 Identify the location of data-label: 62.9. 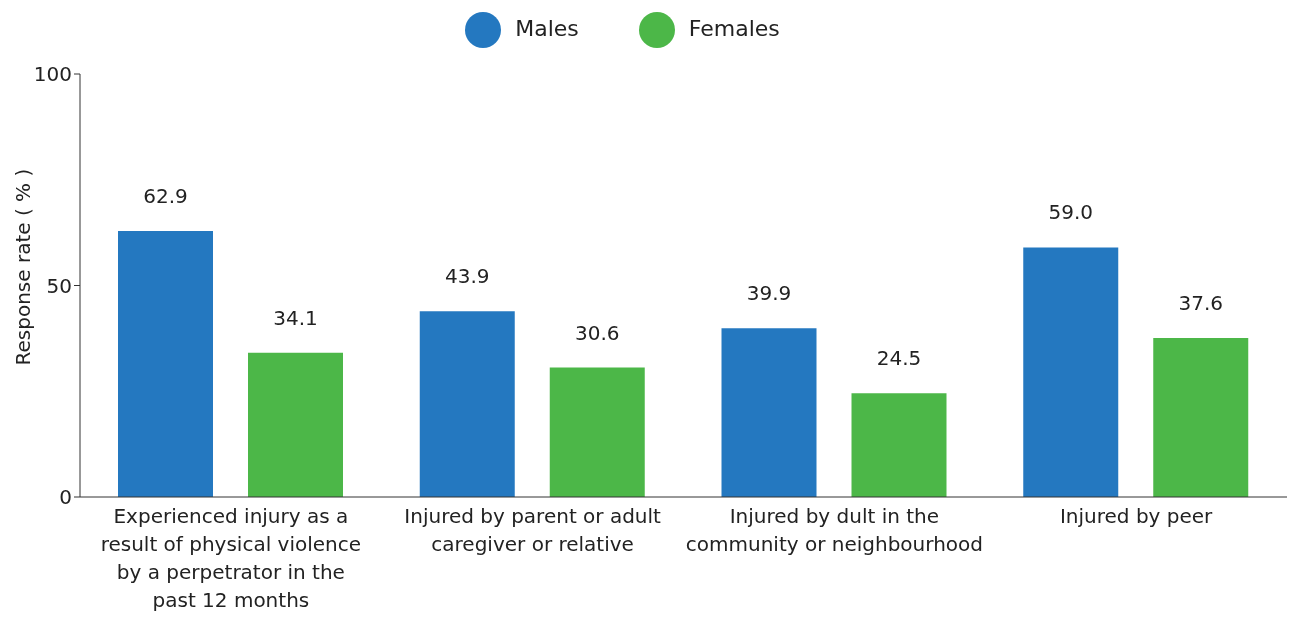
(165, 195).